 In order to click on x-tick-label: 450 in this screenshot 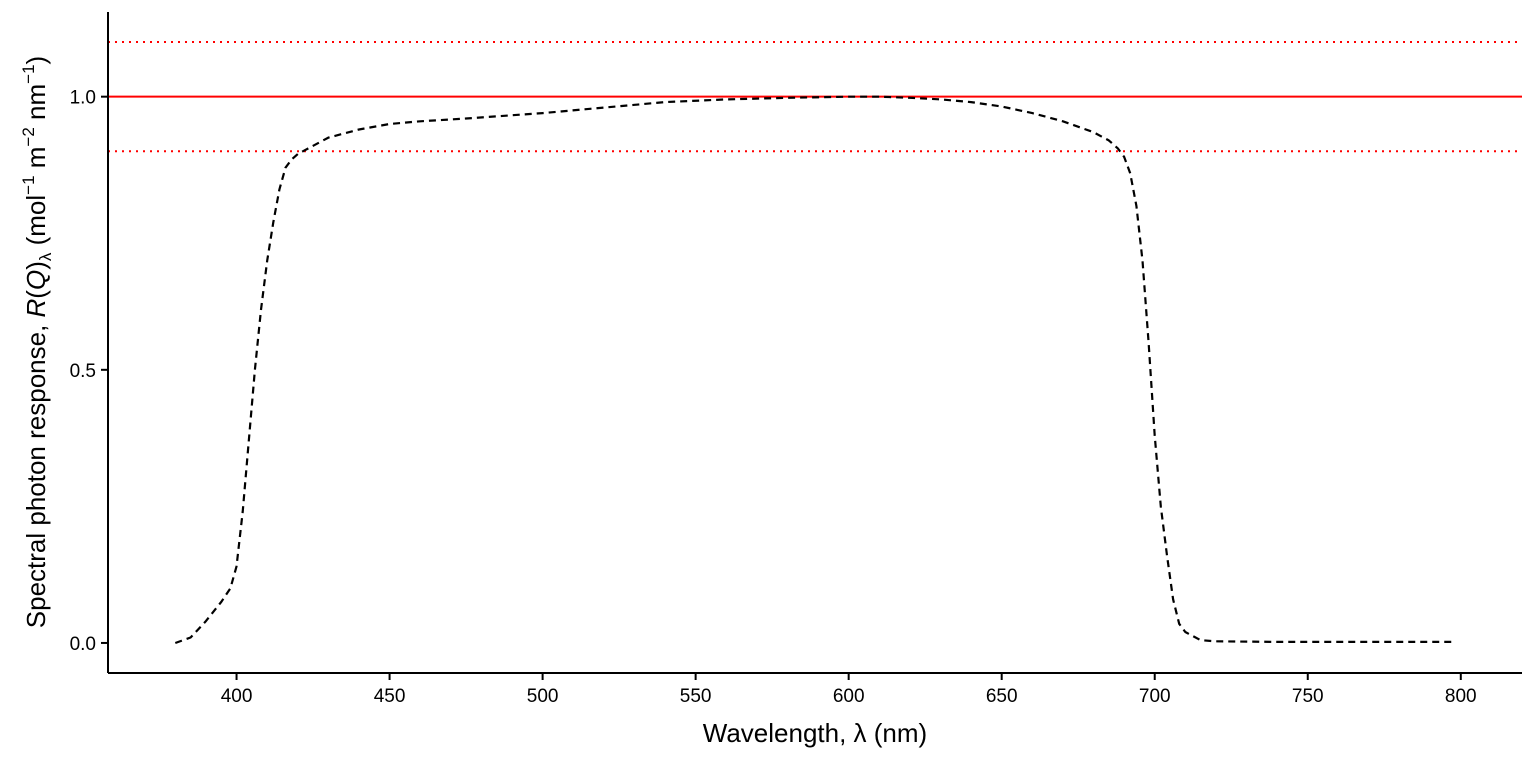, I will do `click(390, 696)`.